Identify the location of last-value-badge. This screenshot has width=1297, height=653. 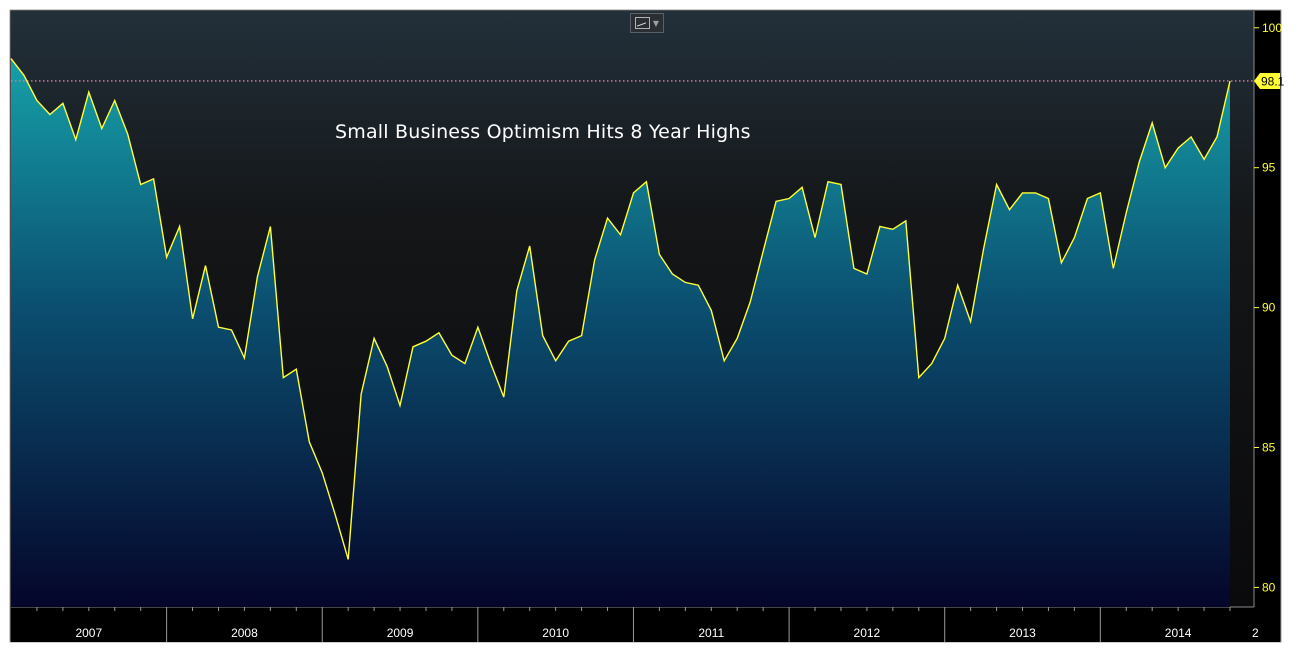
(1267, 80).